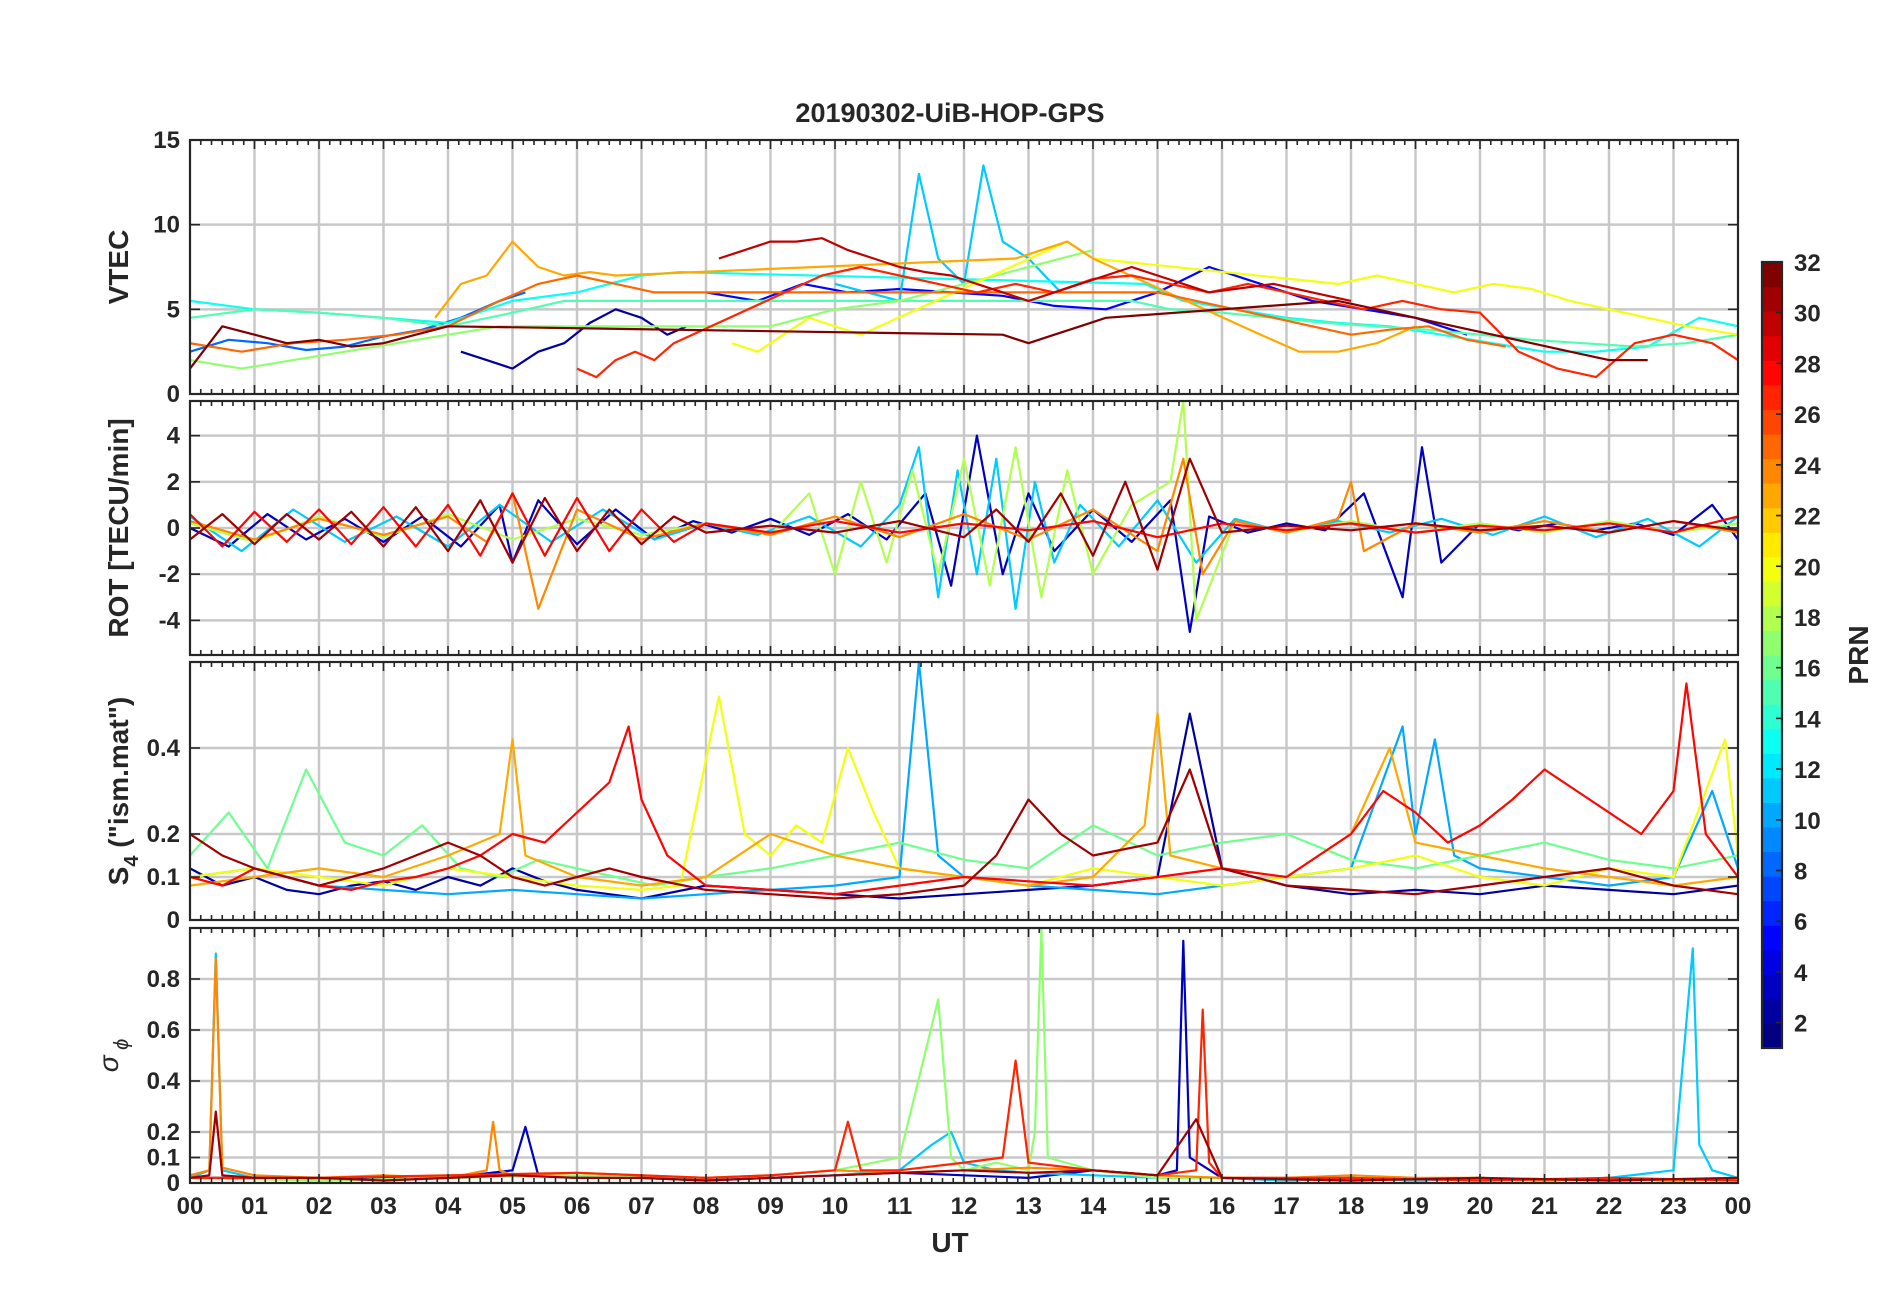 The width and height of the screenshot is (1902, 1292). I want to click on colorbar-tick-label: 16, so click(1807, 669).